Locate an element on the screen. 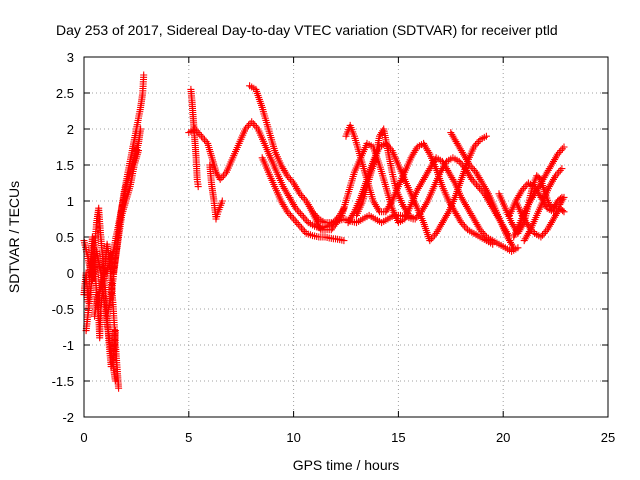 The width and height of the screenshot is (640, 480). y-tick-label: 0 is located at coordinates (70, 273).